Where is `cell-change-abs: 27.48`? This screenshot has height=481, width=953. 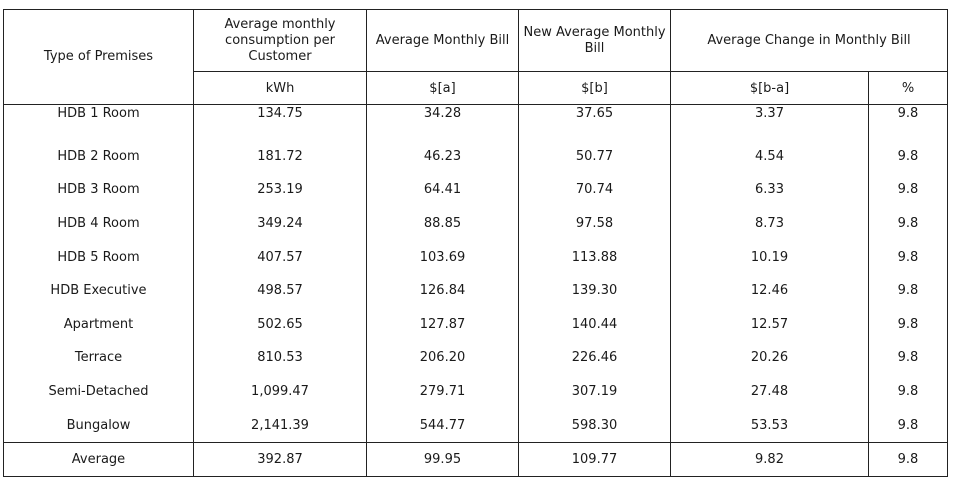
cell-change-abs: 27.48 is located at coordinates (769, 391).